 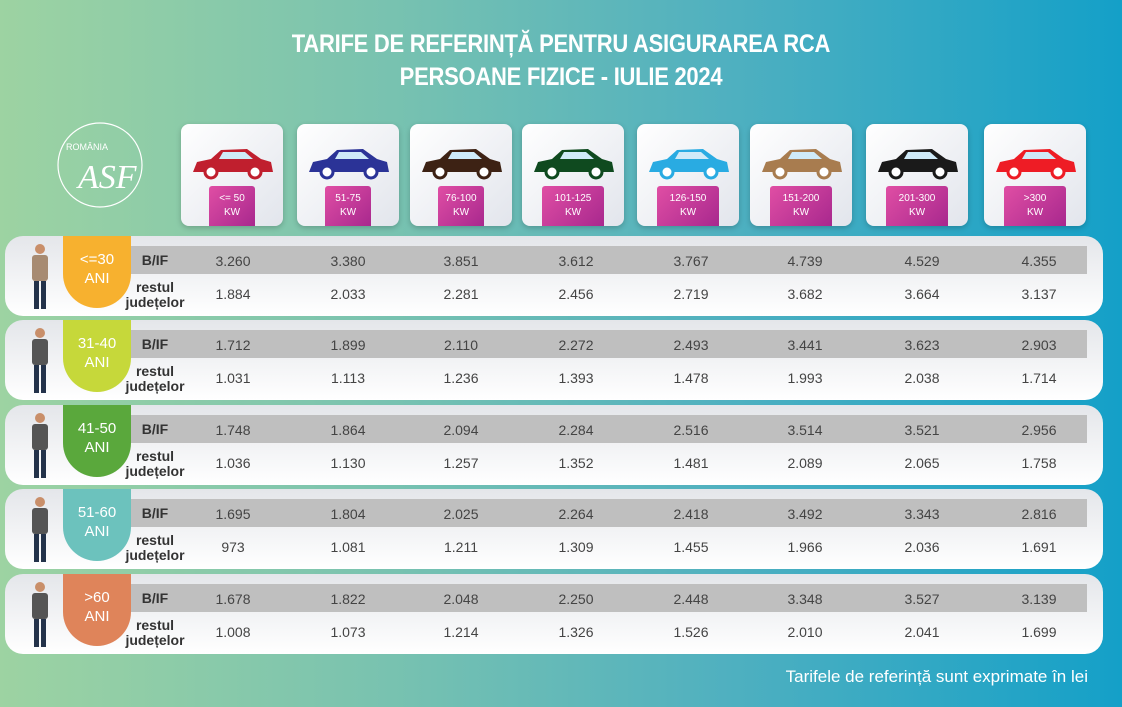 I want to click on bif-value: 3.380, so click(x=348, y=261).